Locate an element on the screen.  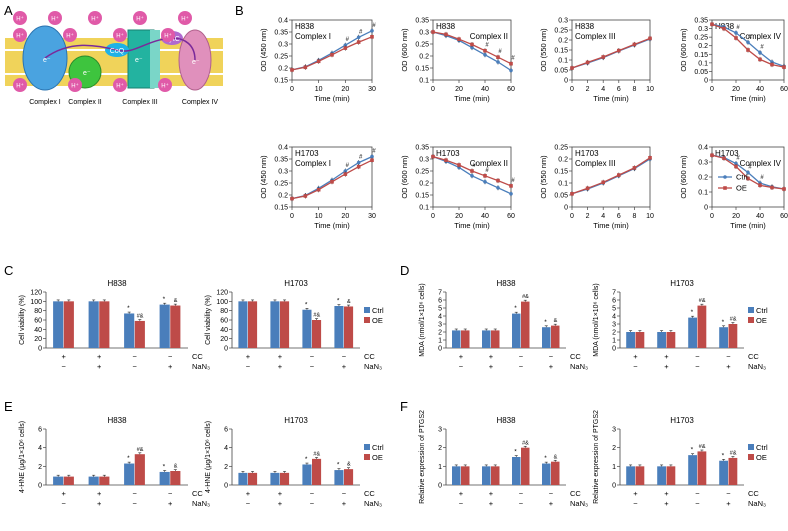
y-axis-label: OD (550 nm) is located at coordinates (543, 50).